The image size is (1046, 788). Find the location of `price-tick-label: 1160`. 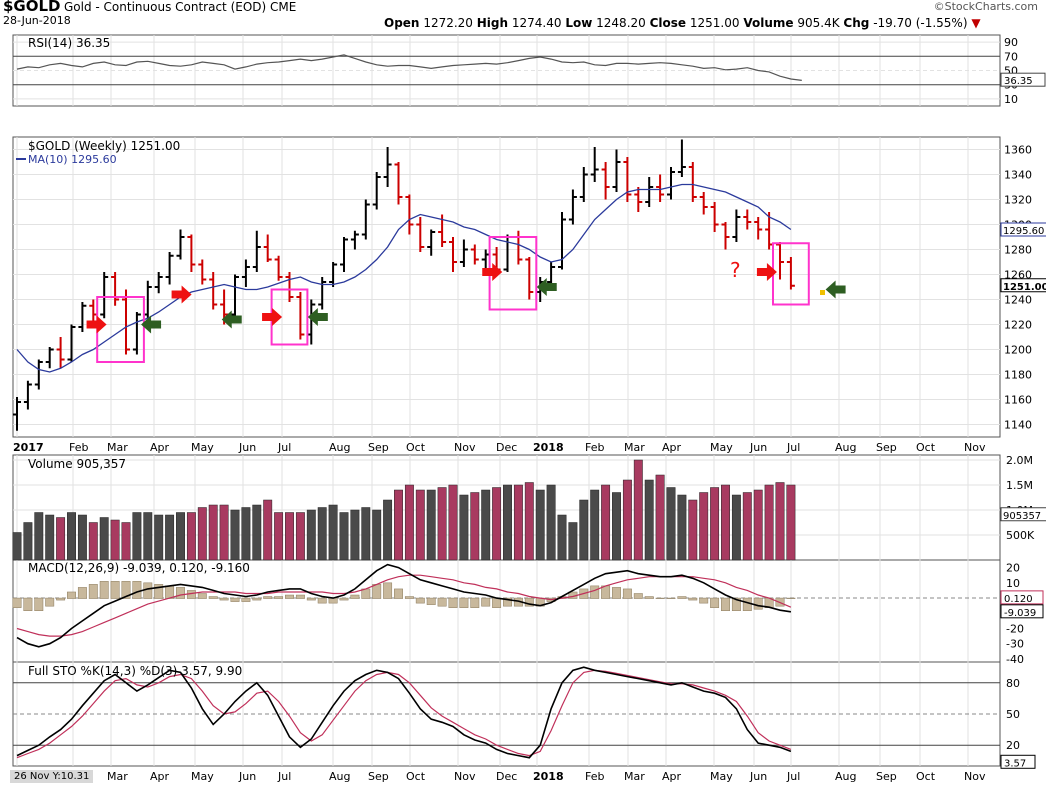

price-tick-label: 1160 is located at coordinates (1018, 400).